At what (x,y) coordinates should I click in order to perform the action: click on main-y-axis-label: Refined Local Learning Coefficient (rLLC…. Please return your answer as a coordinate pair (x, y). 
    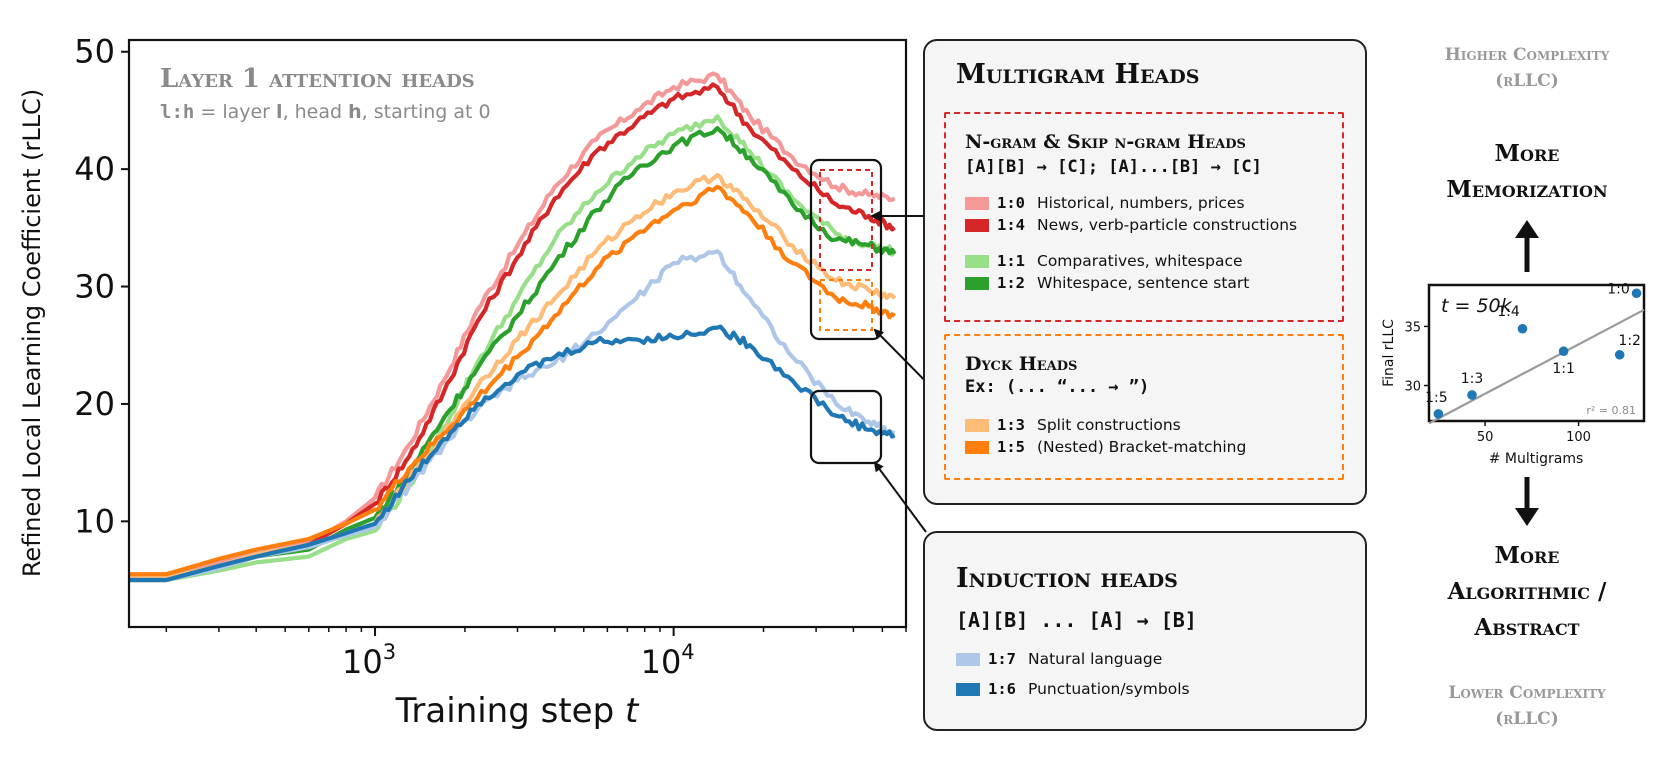
    Looking at the image, I should click on (32, 333).